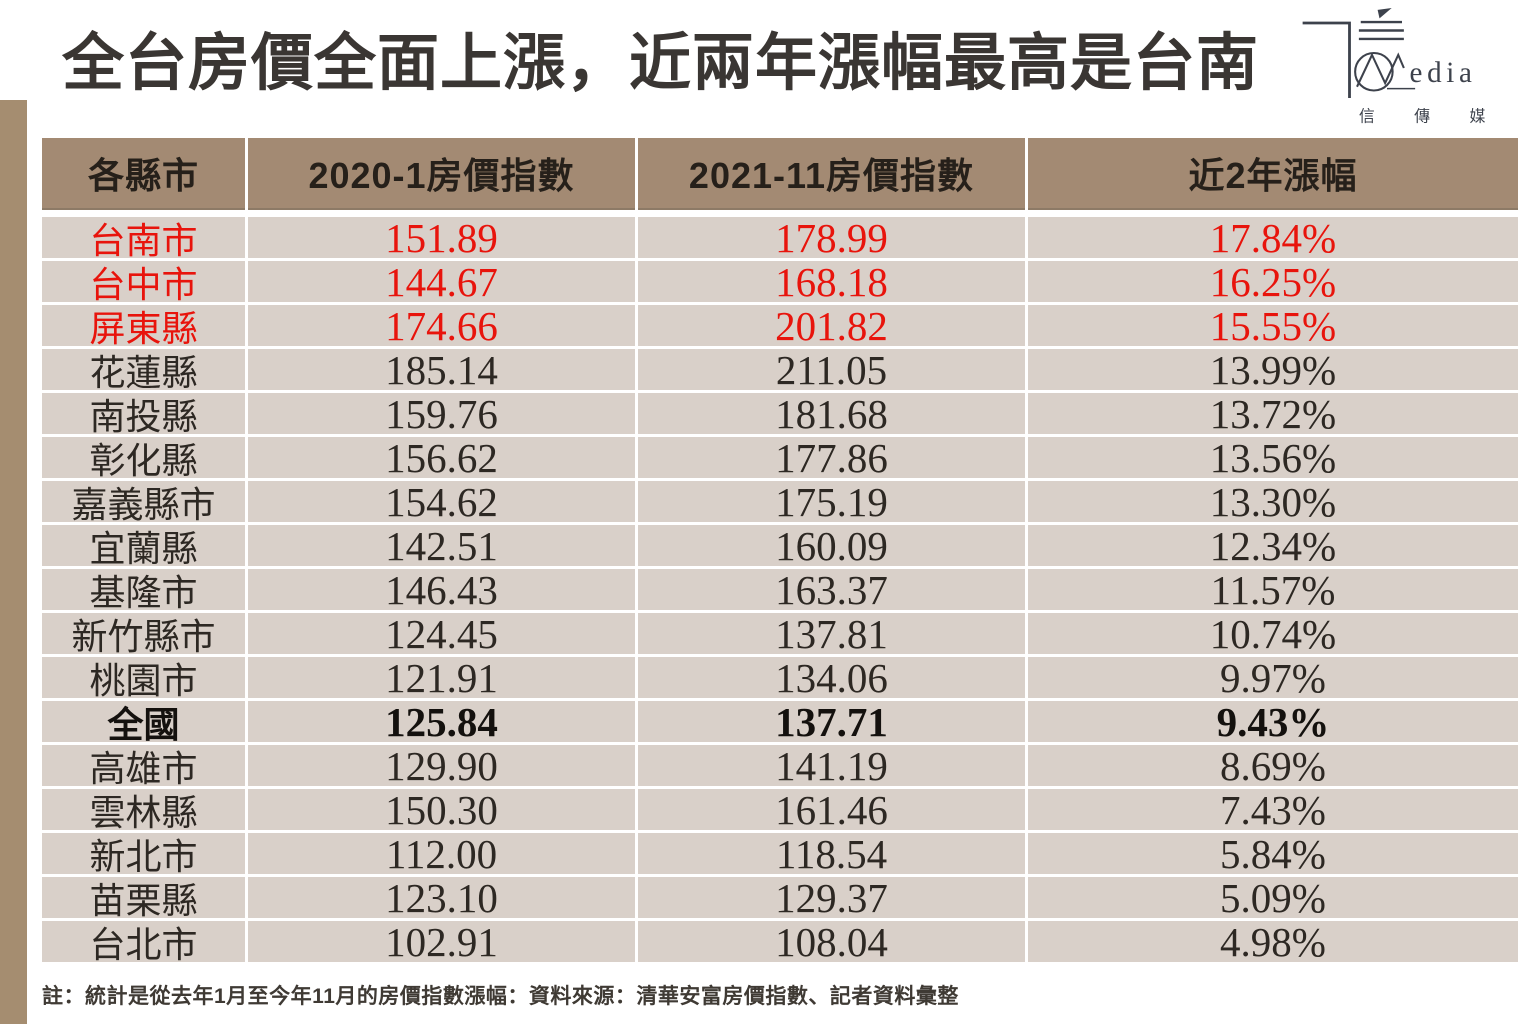 The image size is (1536, 1024). Describe the element at coordinates (831, 282) in the screenshot. I see `cell-index-2021-11: 168.18` at that location.